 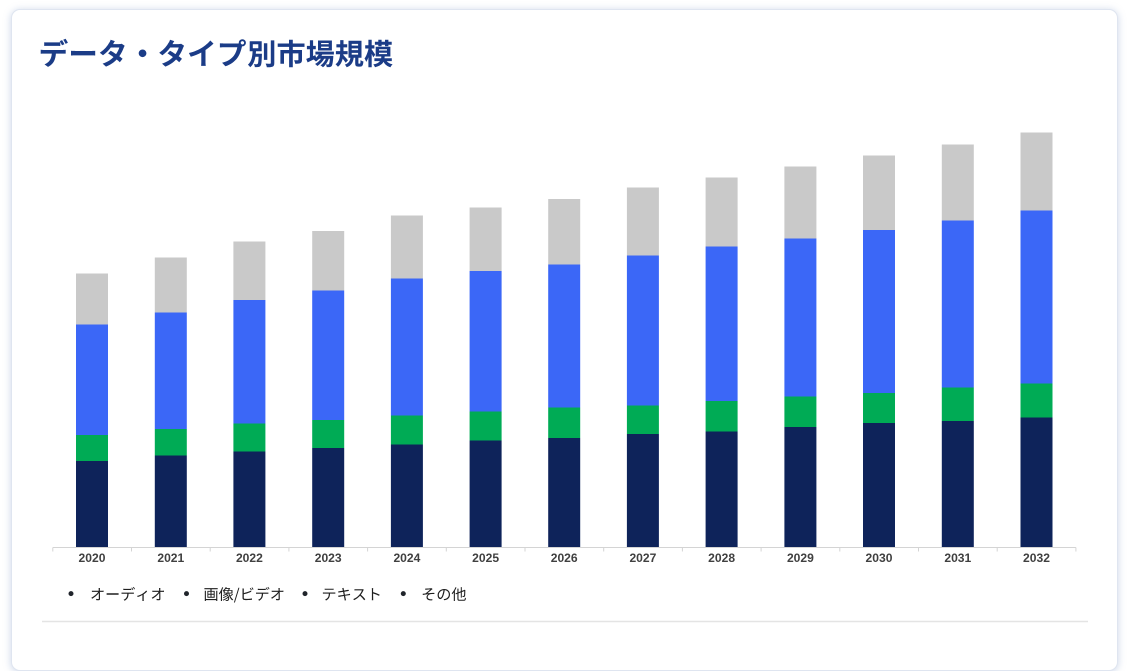 What do you see at coordinates (564, 558) in the screenshot?
I see `svg-text: 2026` at bounding box center [564, 558].